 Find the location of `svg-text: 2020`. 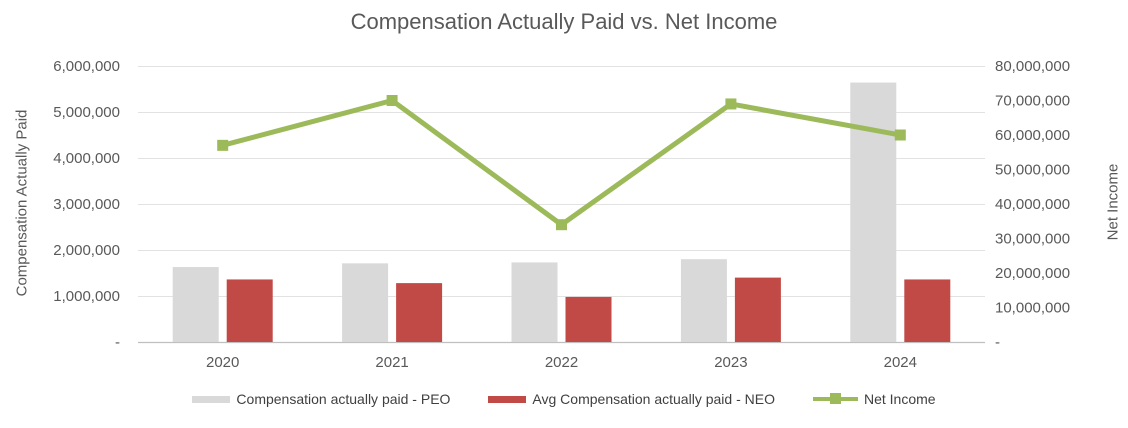

svg-text: 2020 is located at coordinates (222, 362).